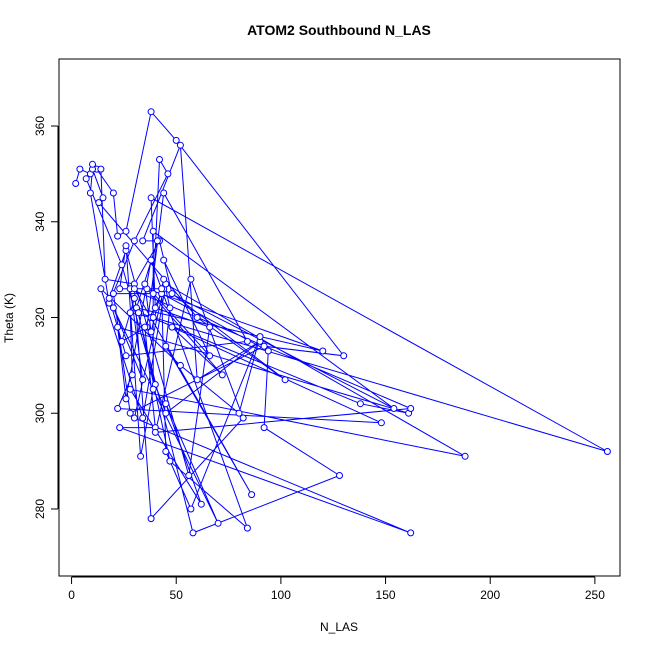  I want to click on x-axis: 0 50 100 150 200 250, so click(336, 589).